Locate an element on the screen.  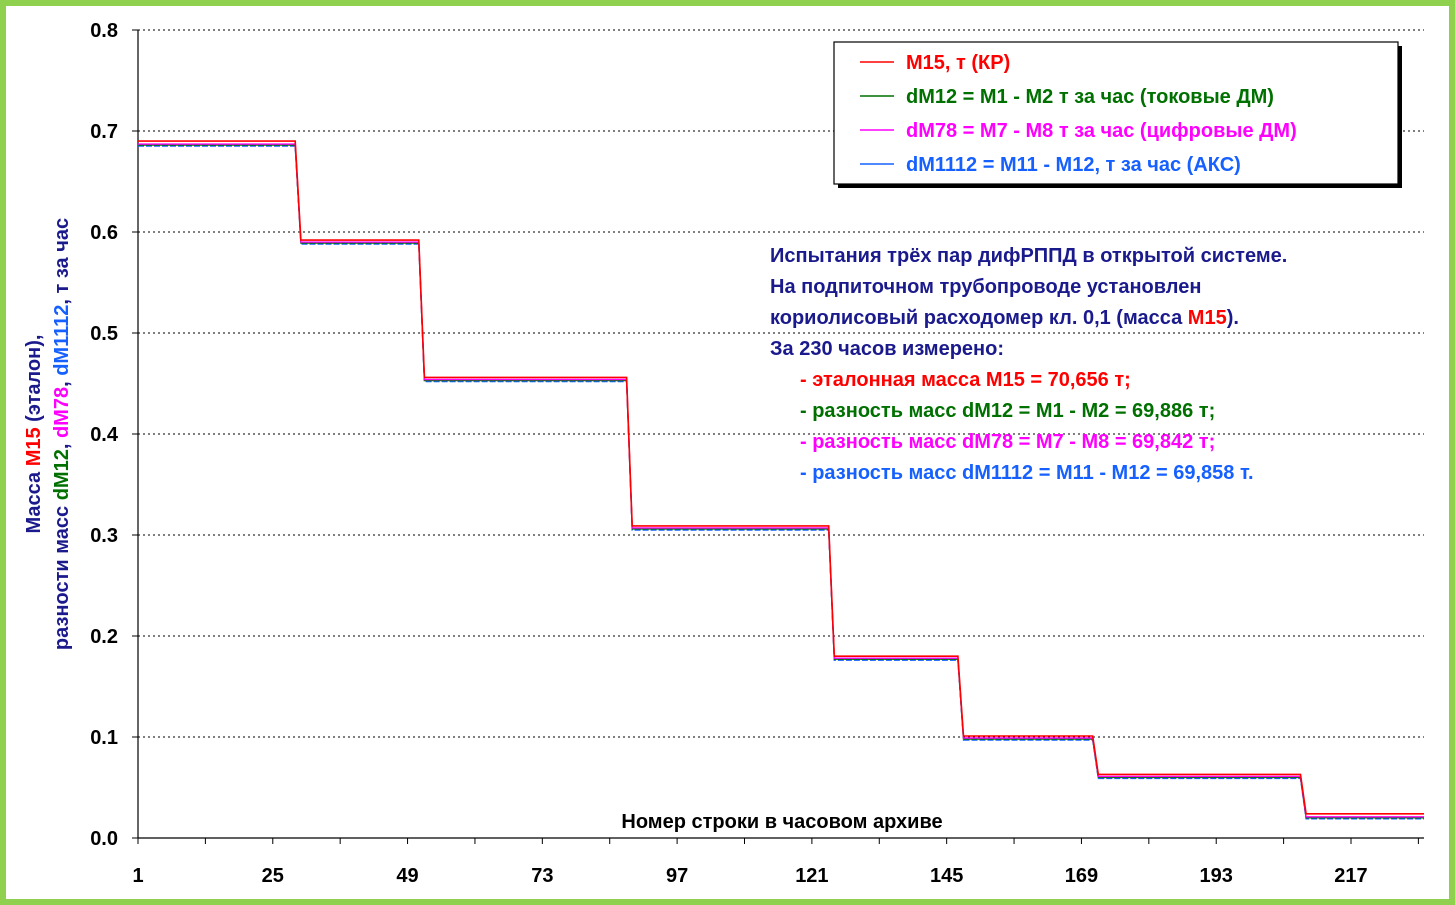
x-tick-label: 25 is located at coordinates (273, 876).